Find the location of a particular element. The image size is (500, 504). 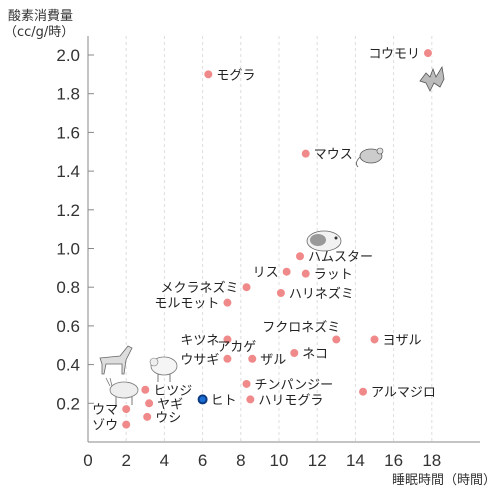

x-tick-label: 0 is located at coordinates (87, 460).